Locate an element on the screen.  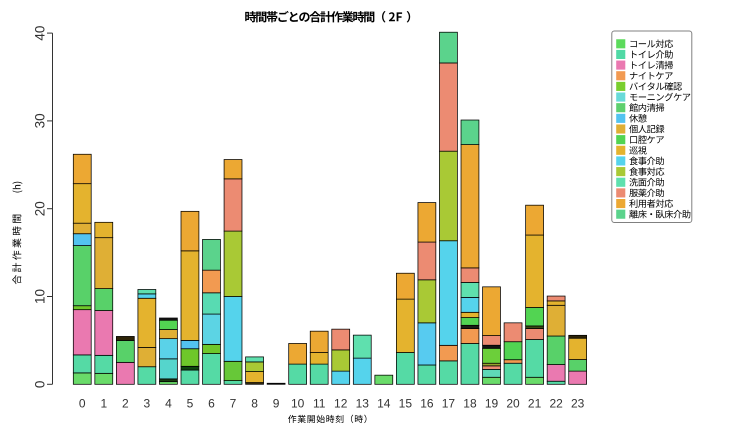
svg-text: 7 is located at coordinates (233, 404).